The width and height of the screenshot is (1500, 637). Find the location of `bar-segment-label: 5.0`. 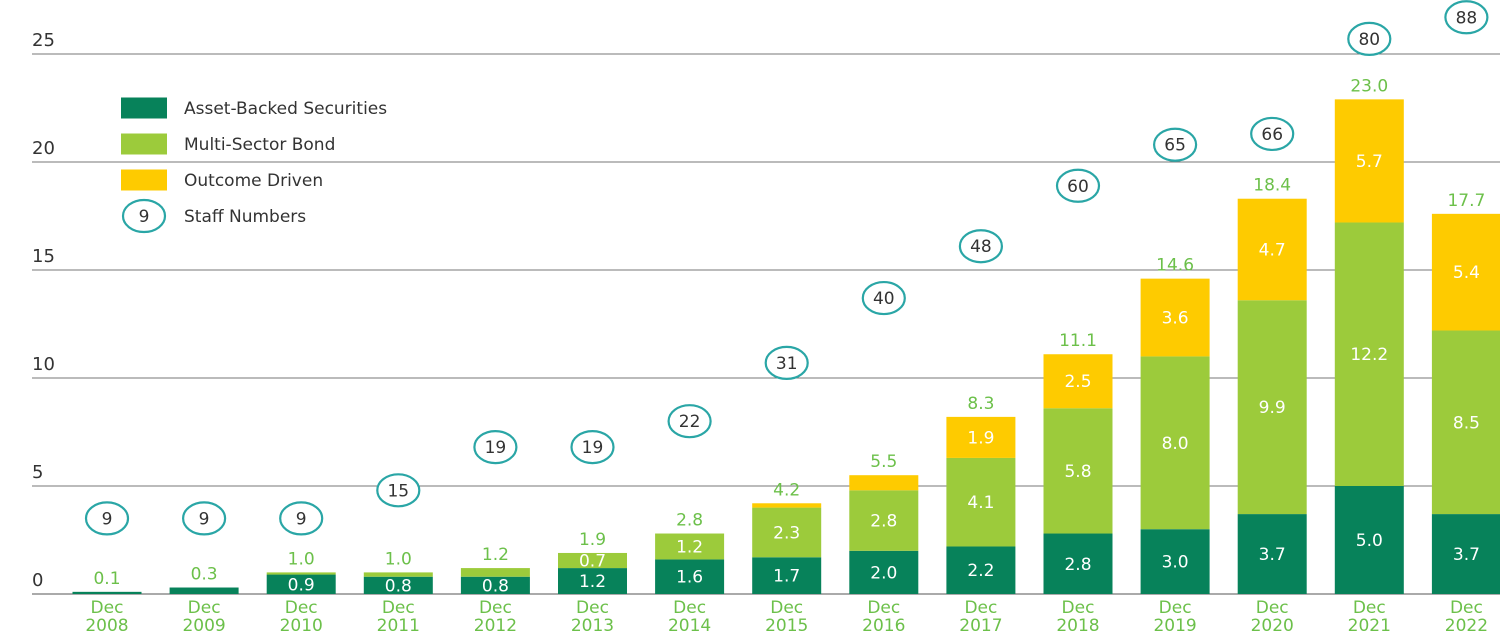

bar-segment-label: 5.0 is located at coordinates (1369, 541).